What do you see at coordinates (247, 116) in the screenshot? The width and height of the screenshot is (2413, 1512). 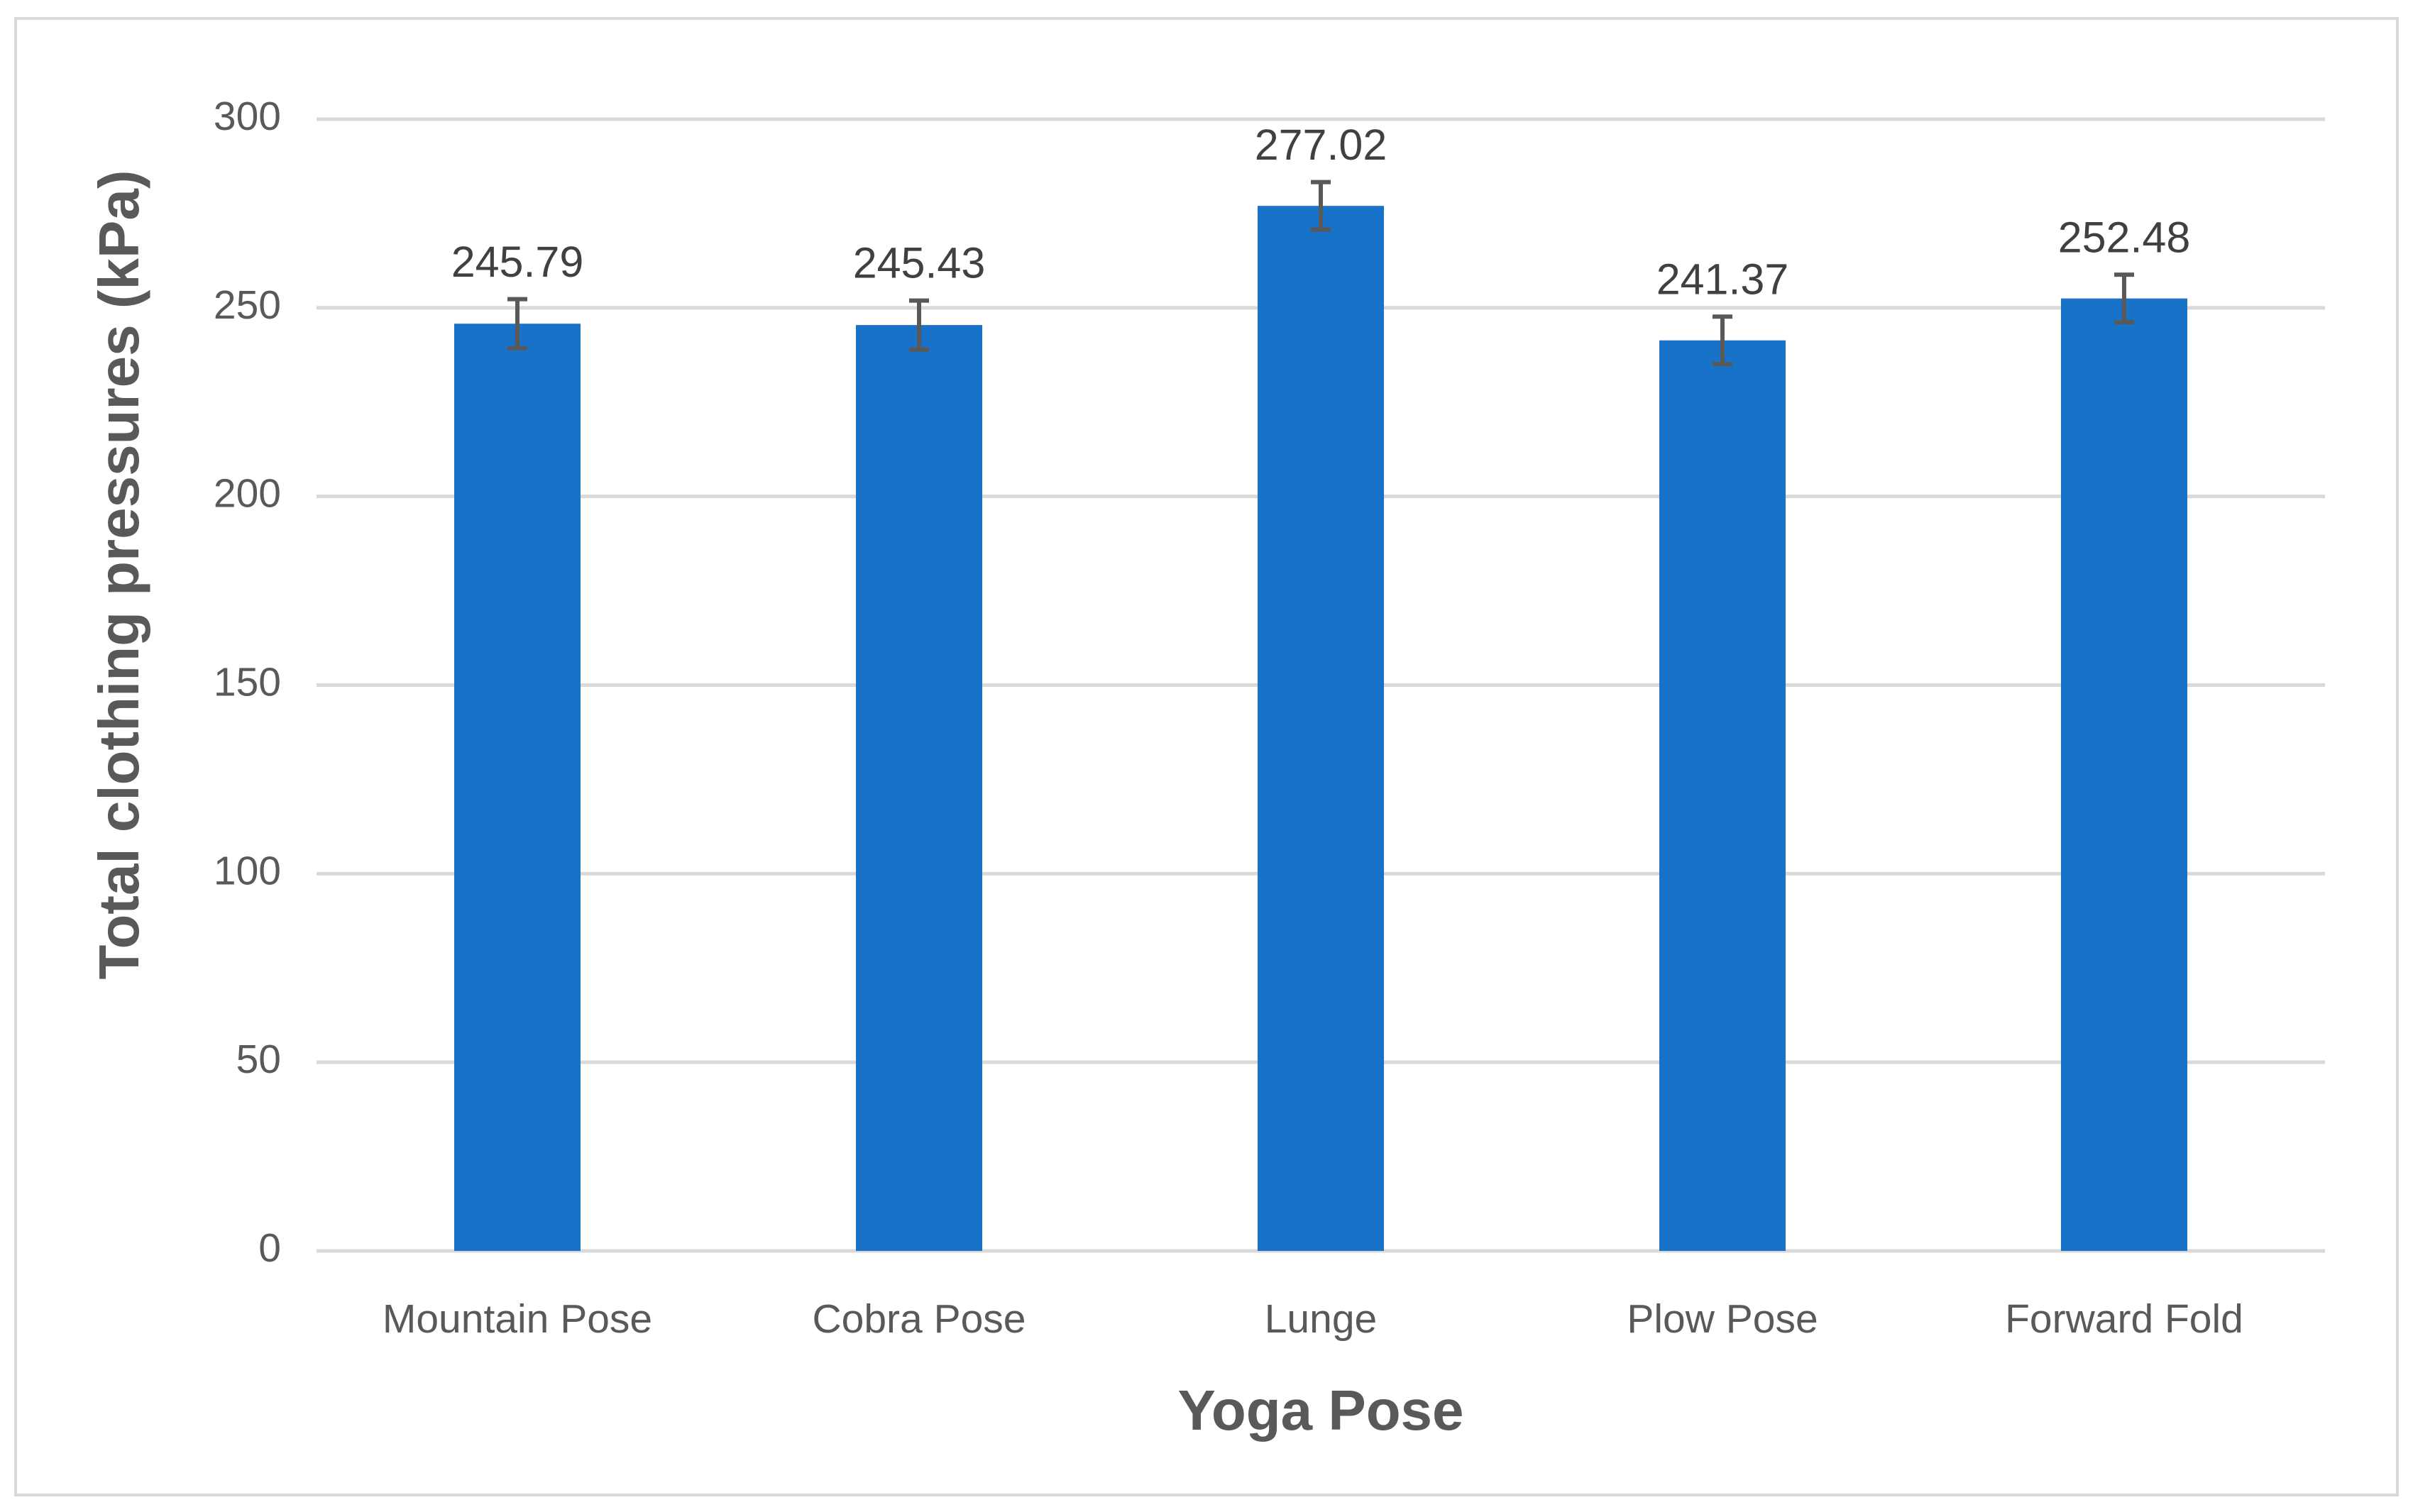 I see `y-tick-label: 300` at bounding box center [247, 116].